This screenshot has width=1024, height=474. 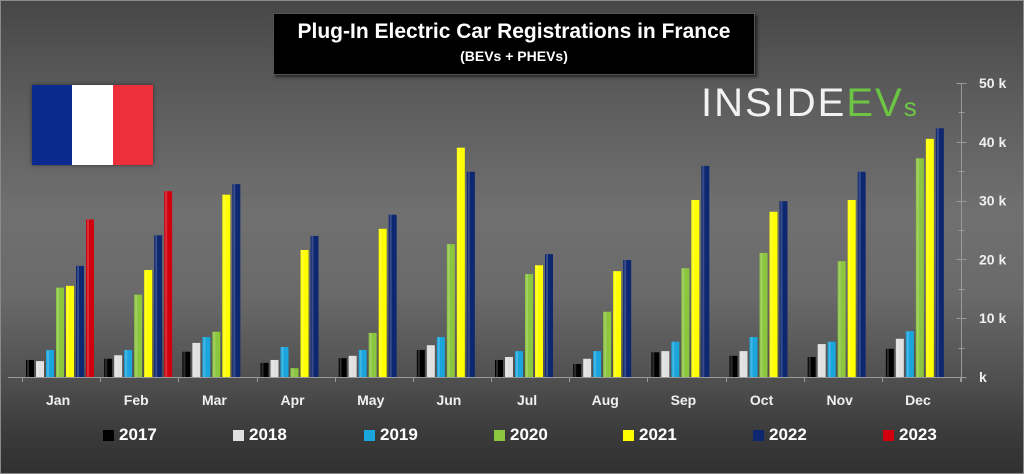 I want to click on bar-2018-Sep, so click(x=665, y=364).